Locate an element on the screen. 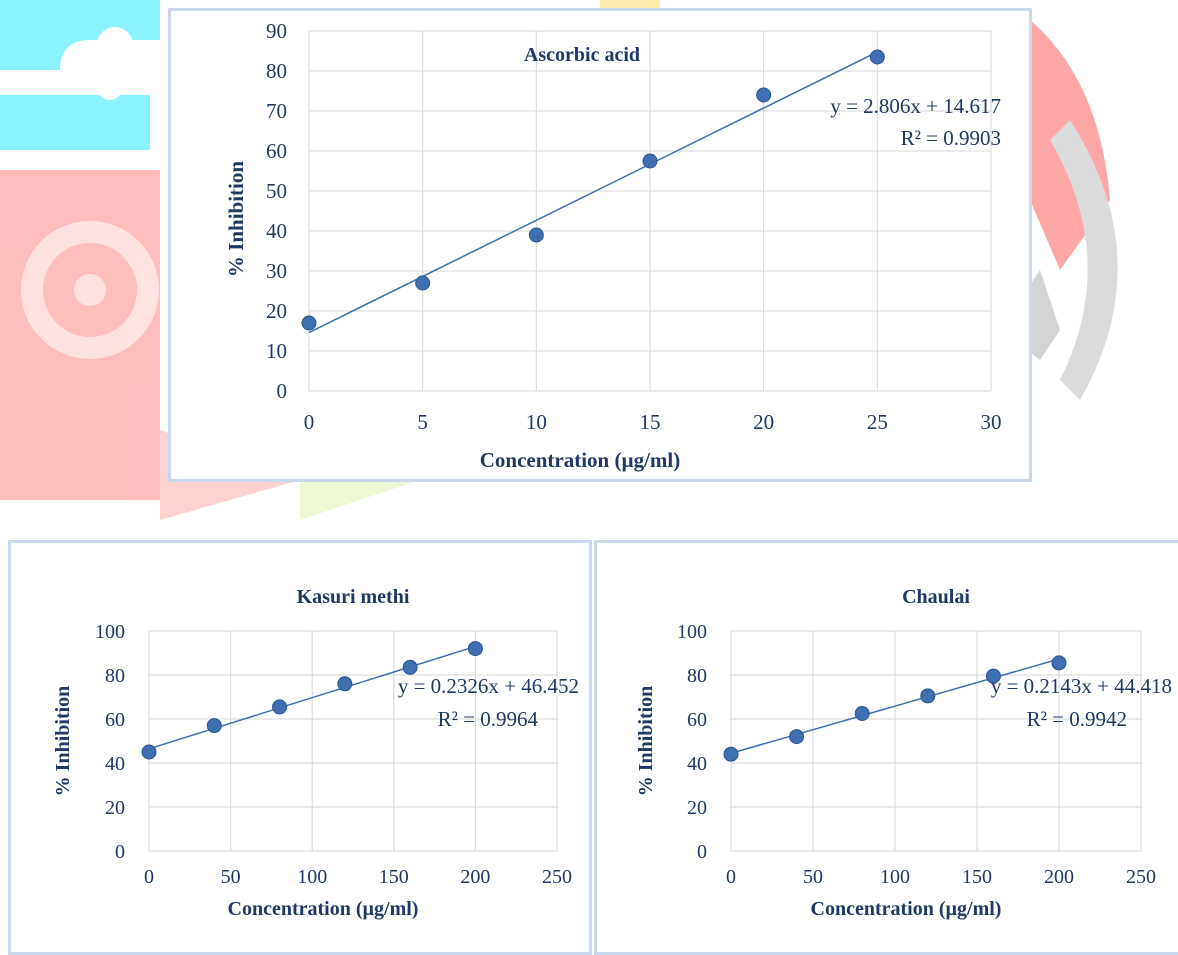 The width and height of the screenshot is (1178, 955). y-tick-label: 30 is located at coordinates (276, 271).